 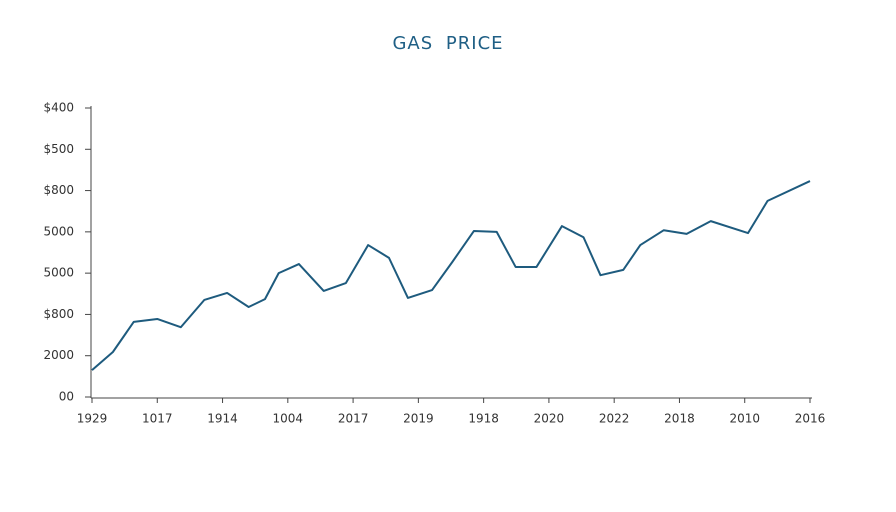 I want to click on y-tick-label: 00, so click(x=66, y=397).